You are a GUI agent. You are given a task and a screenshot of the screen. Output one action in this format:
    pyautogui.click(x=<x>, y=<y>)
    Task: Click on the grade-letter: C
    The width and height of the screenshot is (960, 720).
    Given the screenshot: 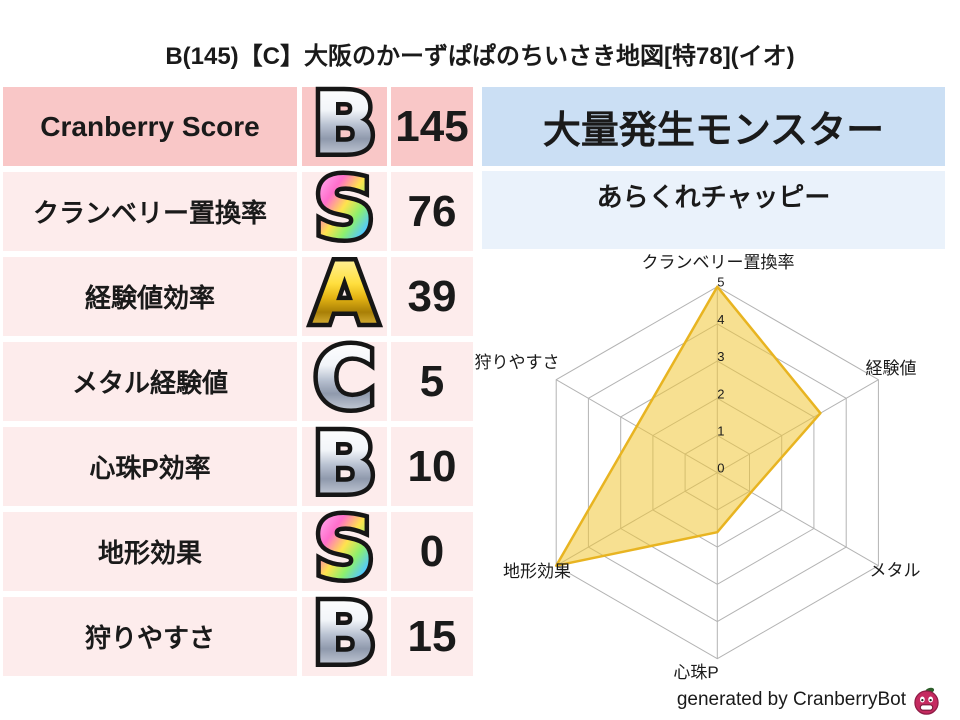 What is the action you would take?
    pyautogui.click(x=344, y=378)
    